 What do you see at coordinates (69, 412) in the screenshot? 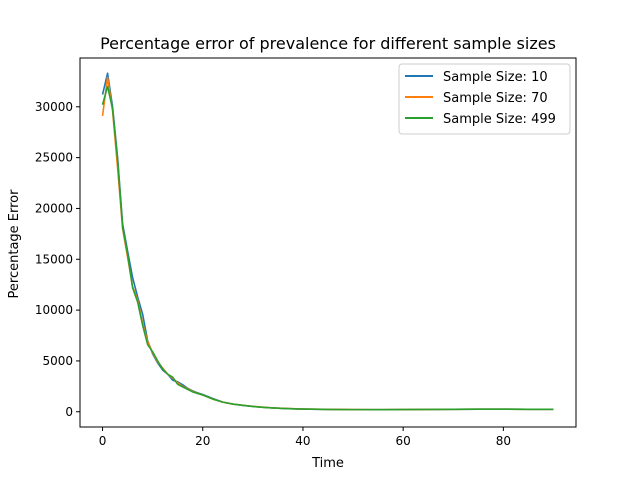
I see `y-tick-label: 0` at bounding box center [69, 412].